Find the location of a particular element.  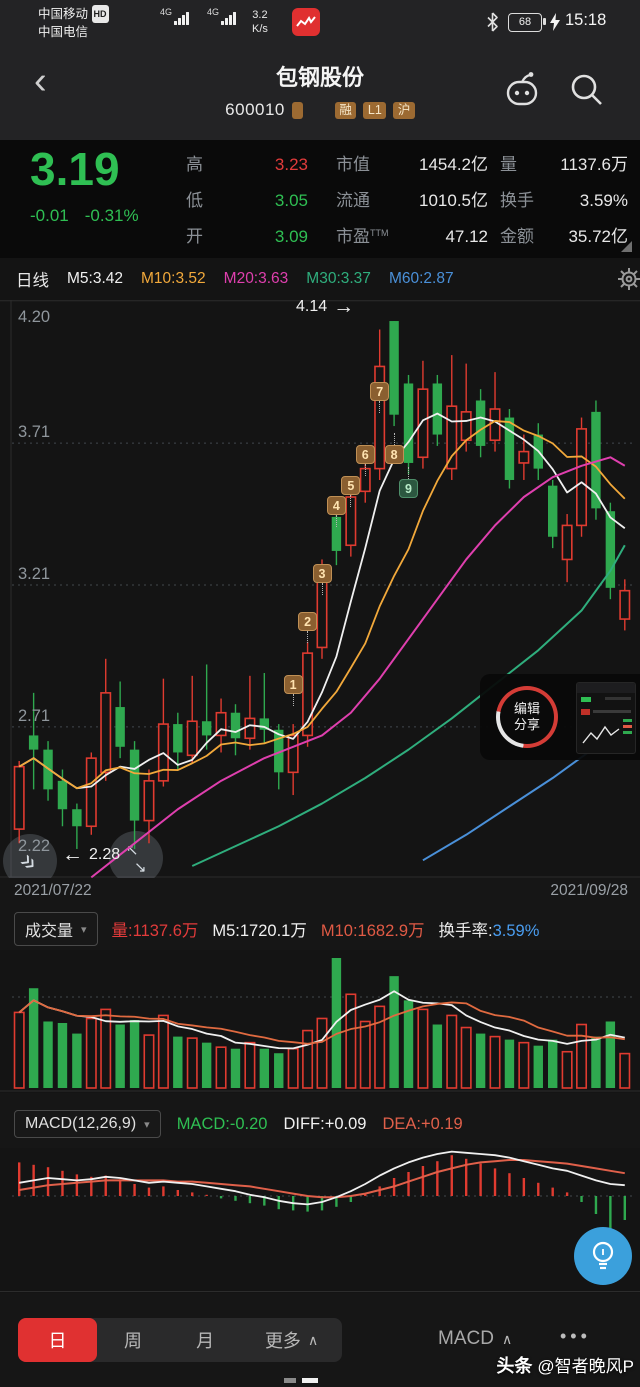

ma5-legend: M5:3.42 is located at coordinates (95, 278).